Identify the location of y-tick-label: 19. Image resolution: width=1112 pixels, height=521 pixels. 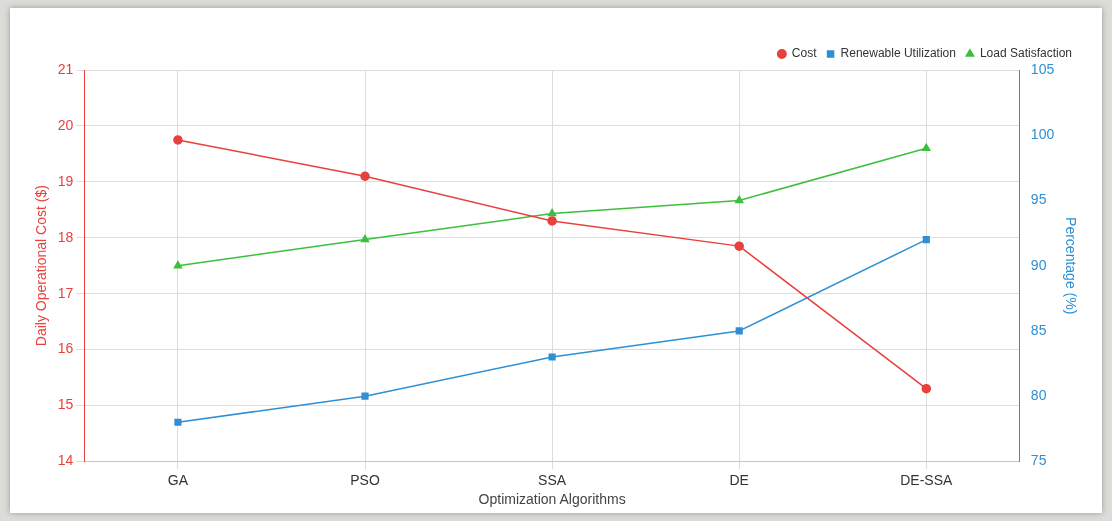
(65, 180).